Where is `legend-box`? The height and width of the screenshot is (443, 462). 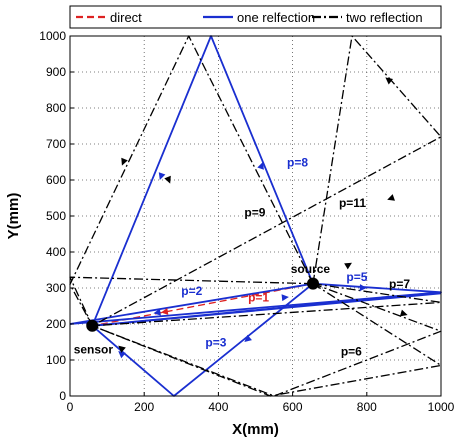 legend-box is located at coordinates (255, 17).